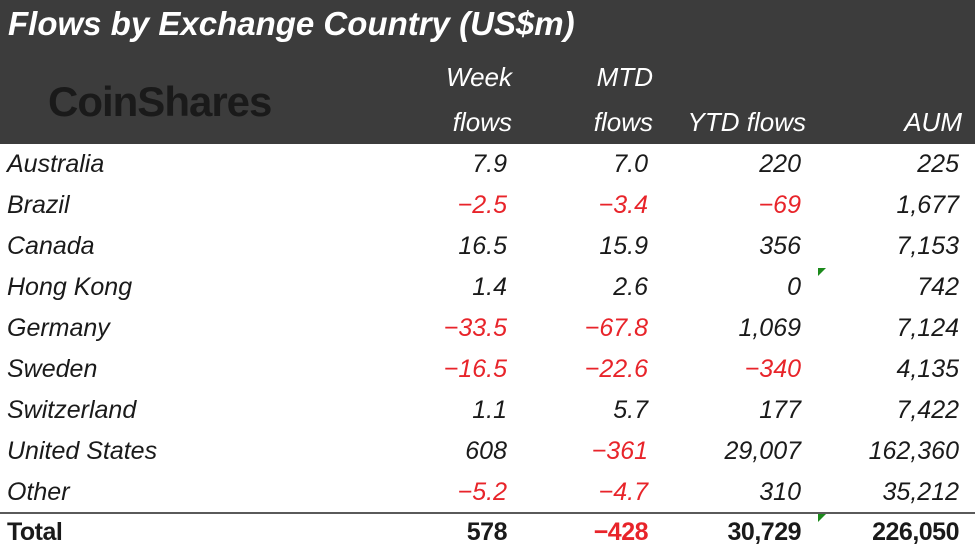 The width and height of the screenshot is (975, 555). What do you see at coordinates (927, 328) in the screenshot?
I see `row-aum-value: 7,124` at bounding box center [927, 328].